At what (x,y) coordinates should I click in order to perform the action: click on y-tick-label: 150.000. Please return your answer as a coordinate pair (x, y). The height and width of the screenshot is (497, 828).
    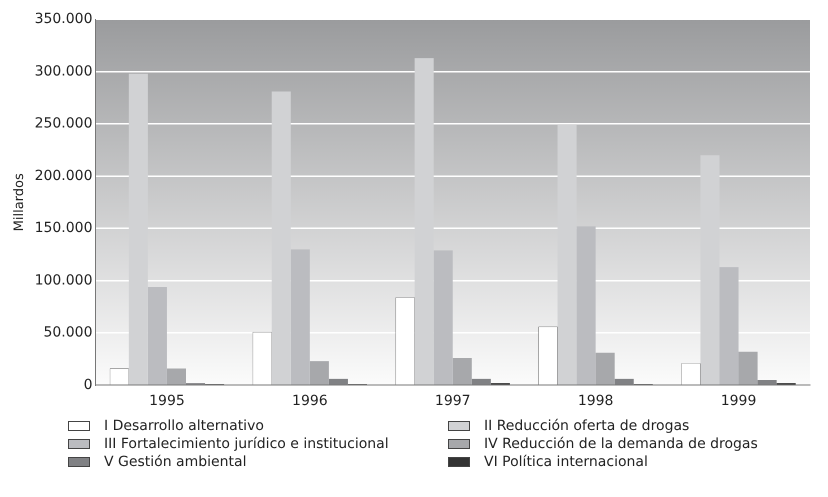
    Looking at the image, I should click on (63, 228).